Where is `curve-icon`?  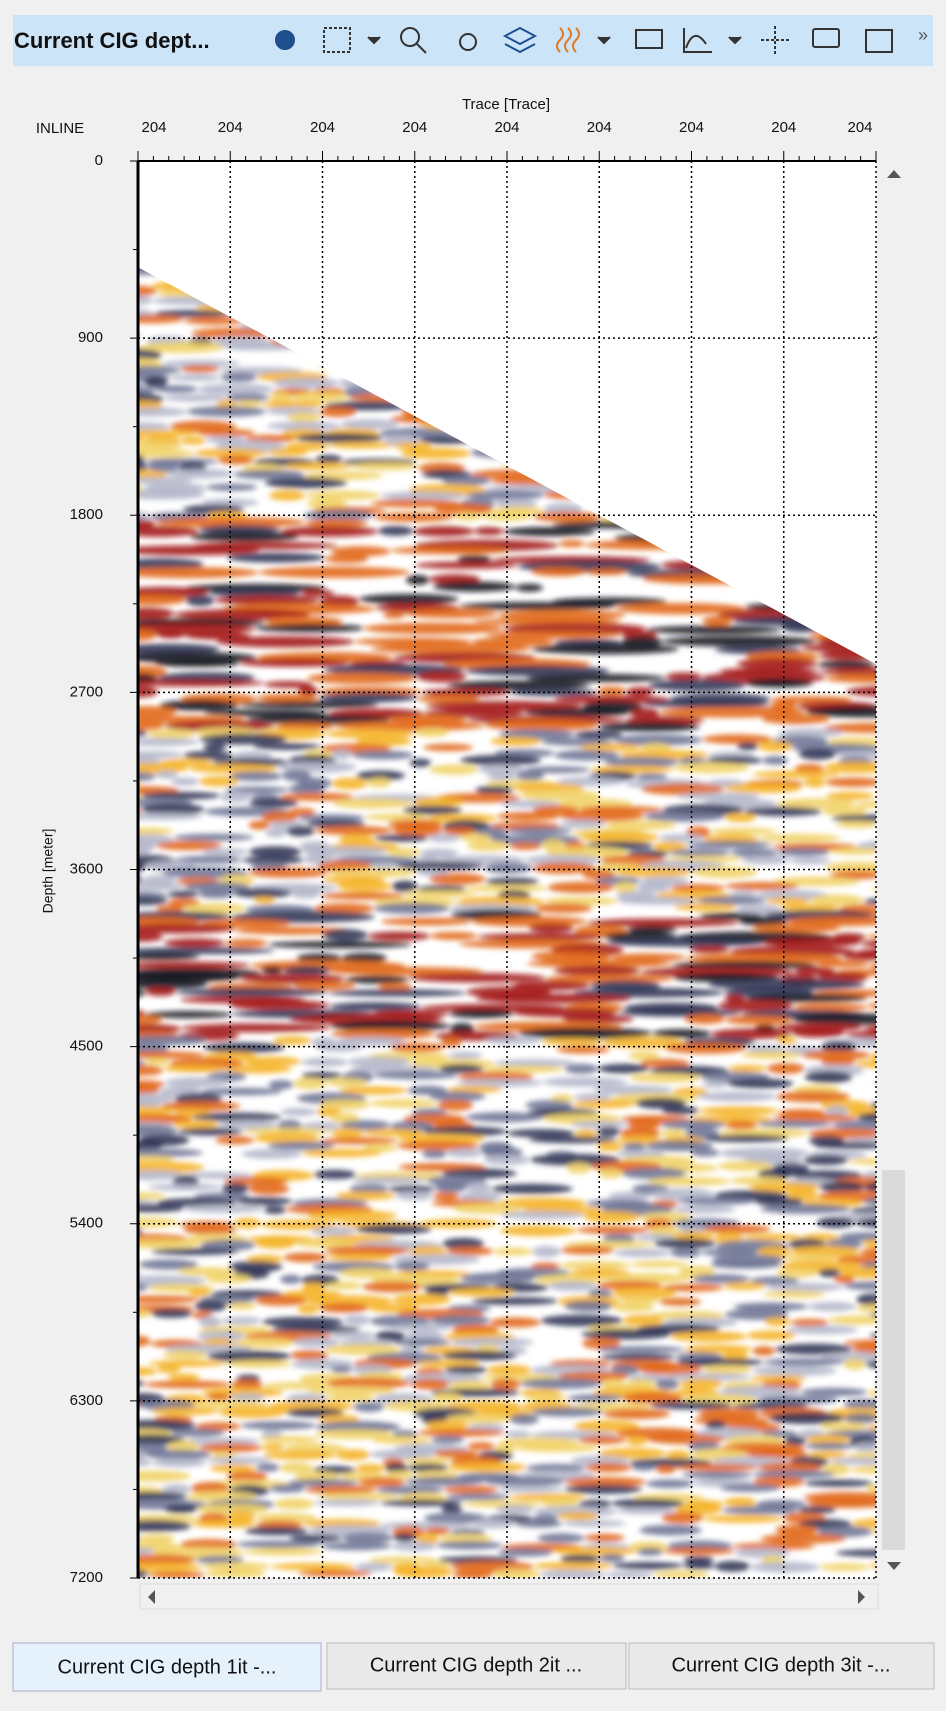 curve-icon is located at coordinates (697, 40).